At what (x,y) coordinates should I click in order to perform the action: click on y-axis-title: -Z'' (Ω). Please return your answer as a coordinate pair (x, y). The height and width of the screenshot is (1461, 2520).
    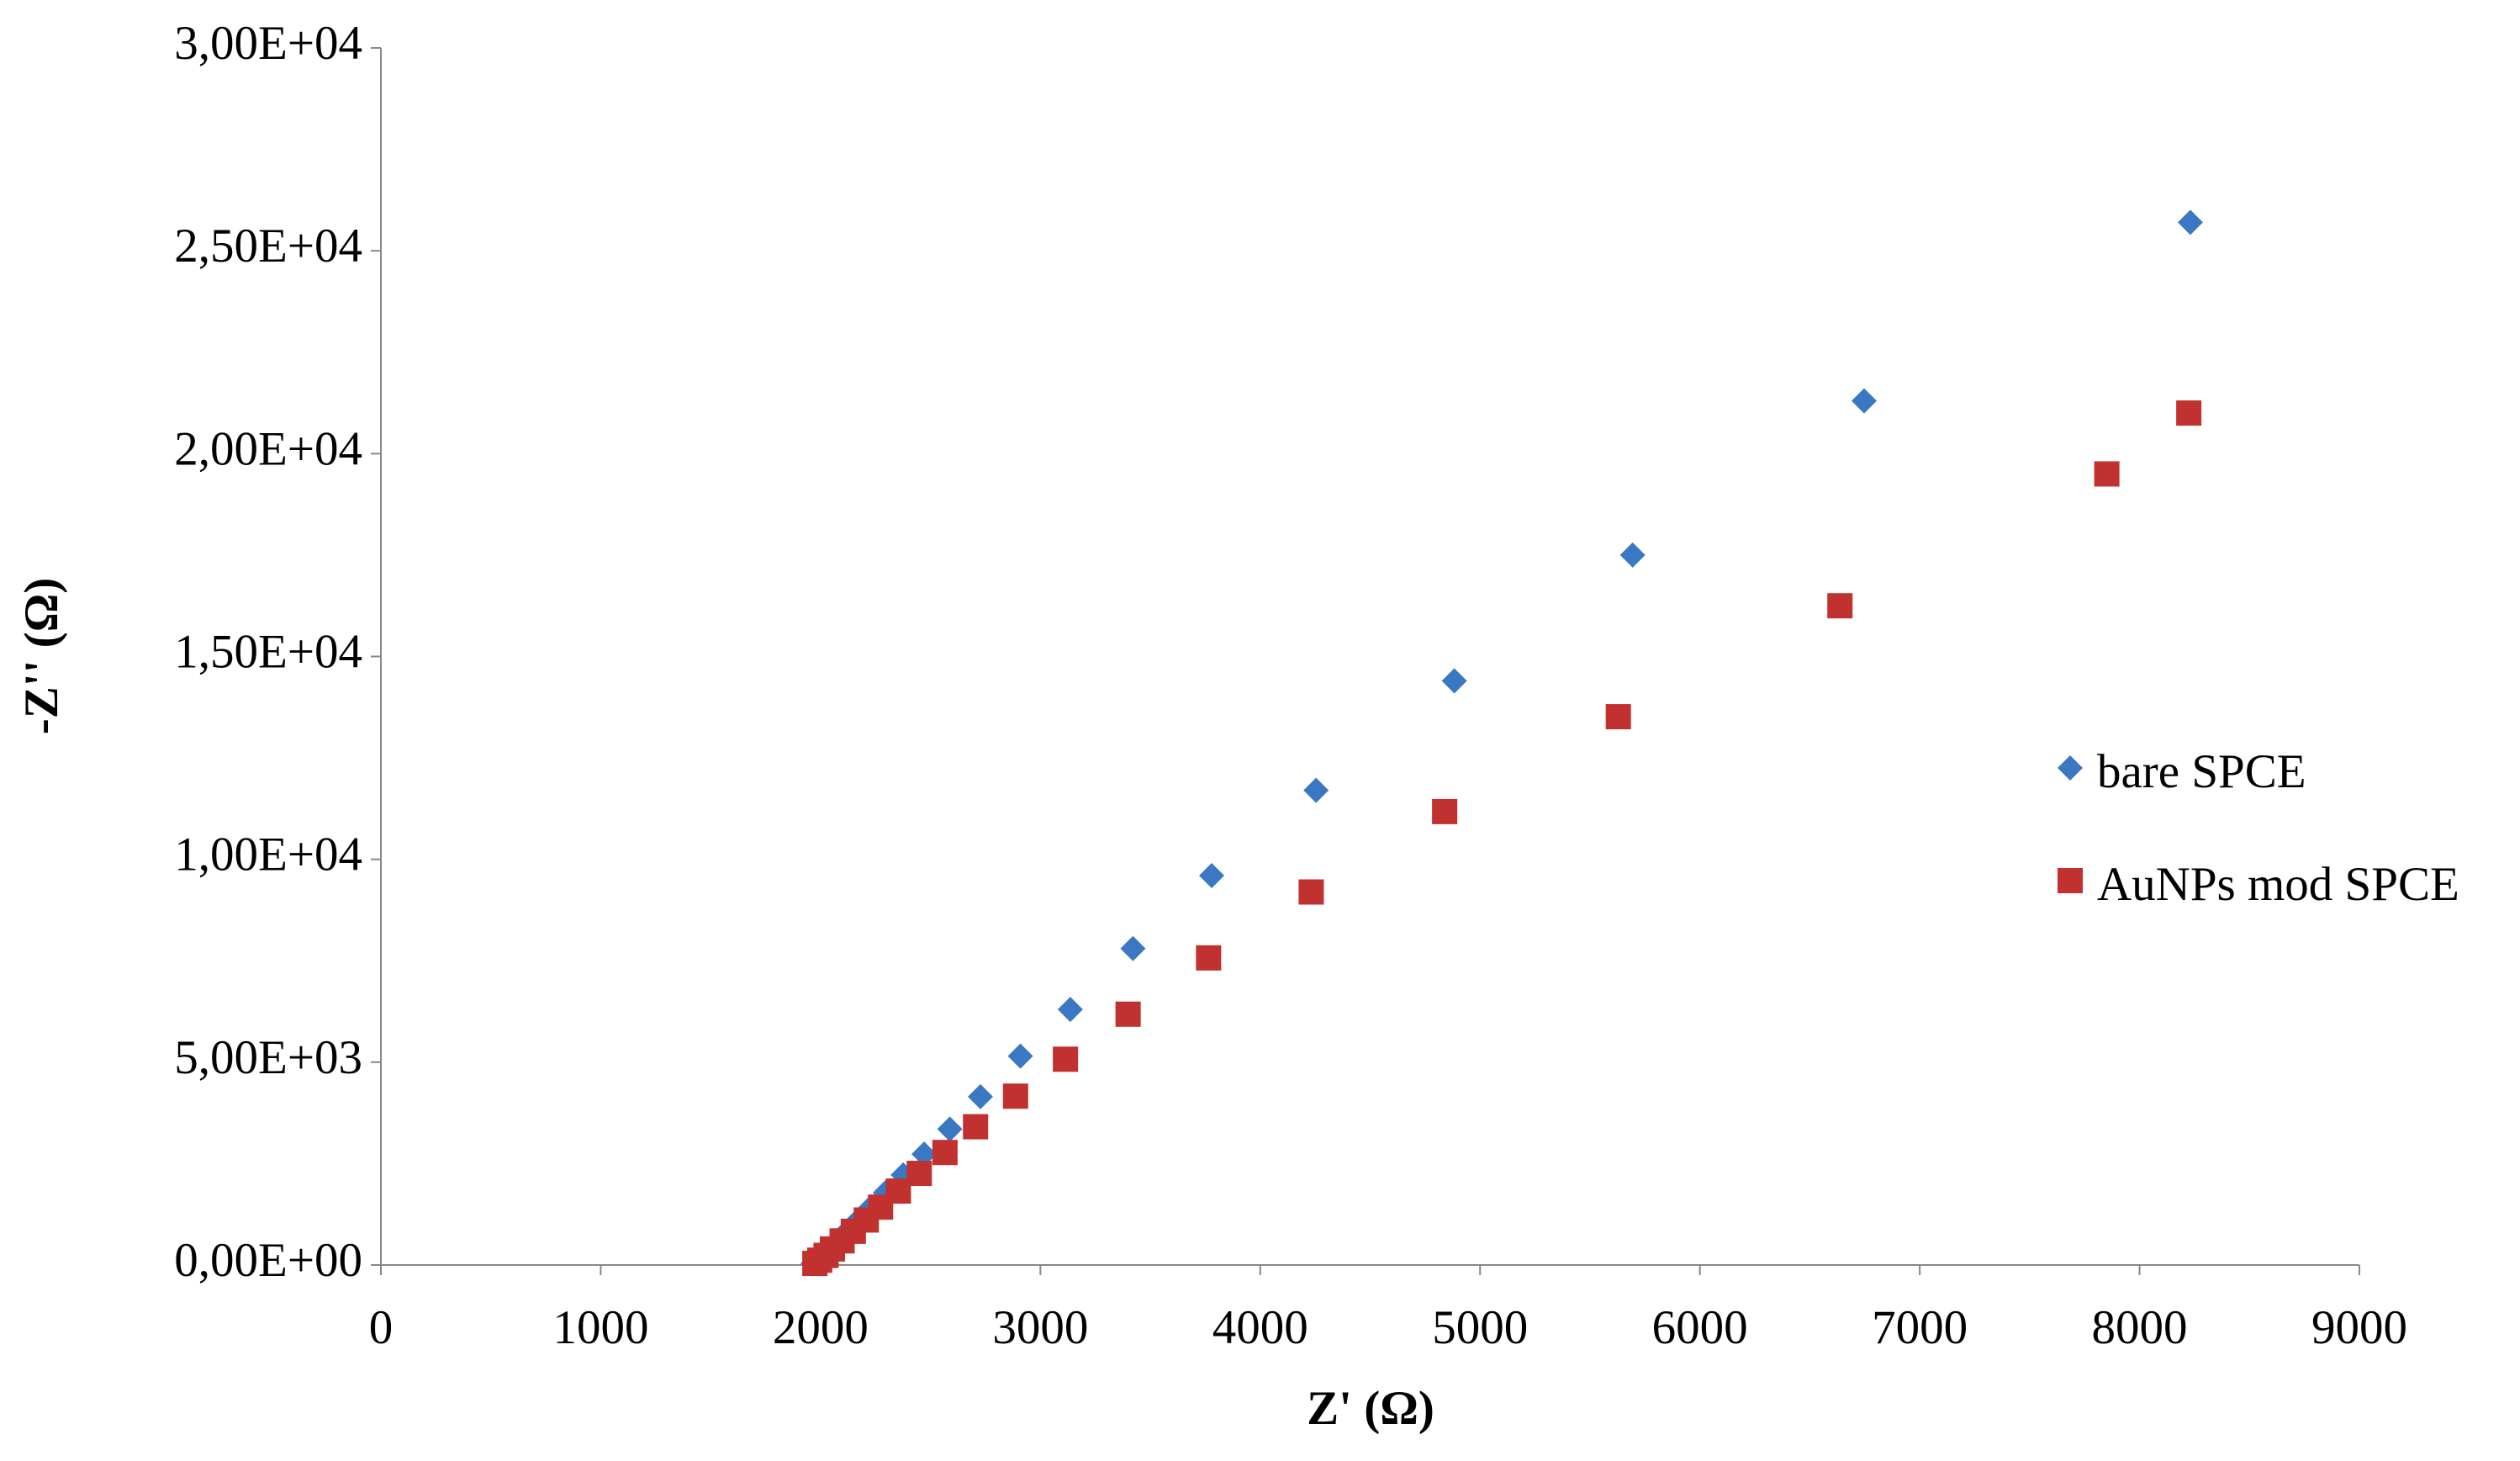
    Looking at the image, I should click on (41, 656).